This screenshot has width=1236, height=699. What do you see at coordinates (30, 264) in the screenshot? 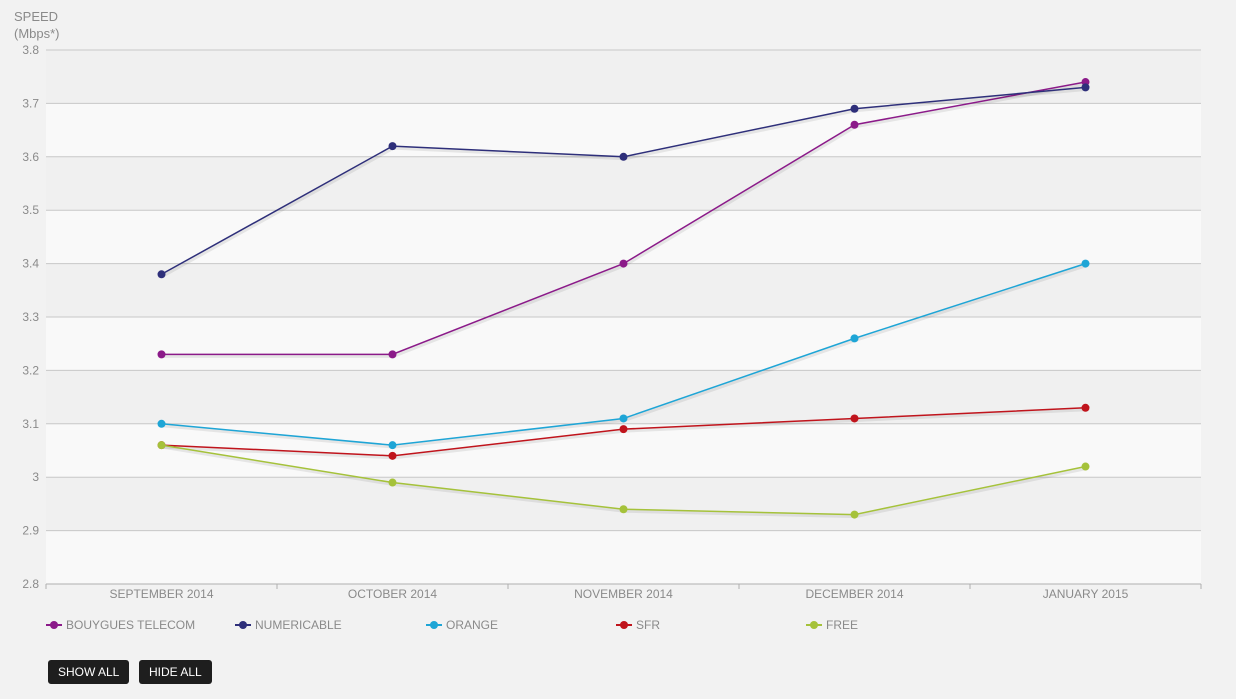
I see `y-tick-label: 3.4` at bounding box center [30, 264].